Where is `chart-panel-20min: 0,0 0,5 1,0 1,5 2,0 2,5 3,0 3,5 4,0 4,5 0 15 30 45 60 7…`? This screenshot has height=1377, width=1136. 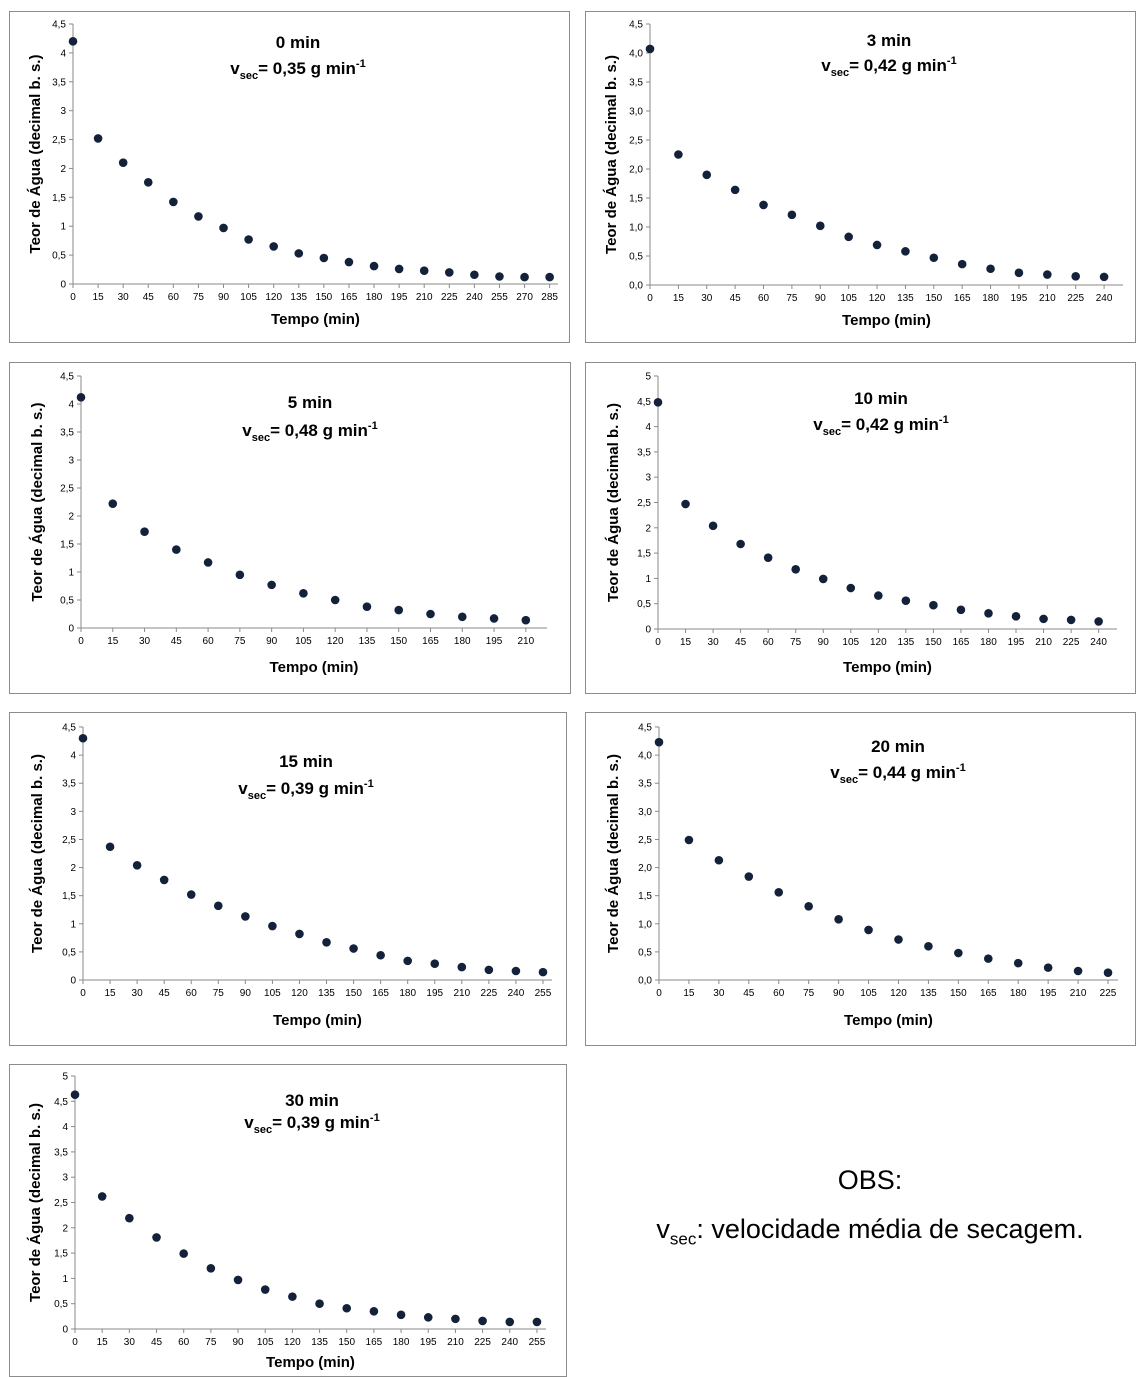
chart-panel-20min: 0,0 0,5 1,0 1,5 2,0 2,5 3,0 3,5 4,0 4,5 0 15 30 45 60 7… is located at coordinates (860, 879).